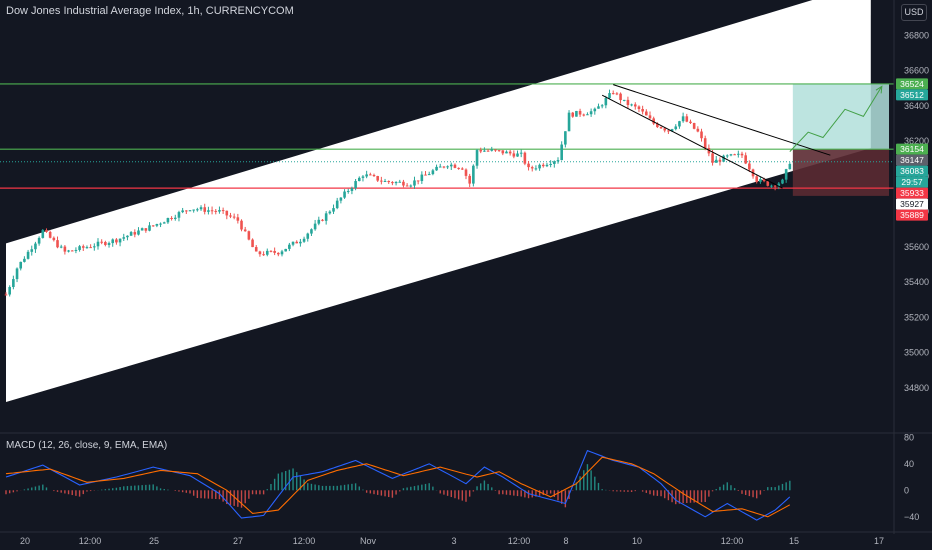  What do you see at coordinates (916, 282) in the screenshot?
I see `price-tick-label: 35400` at bounding box center [916, 282].